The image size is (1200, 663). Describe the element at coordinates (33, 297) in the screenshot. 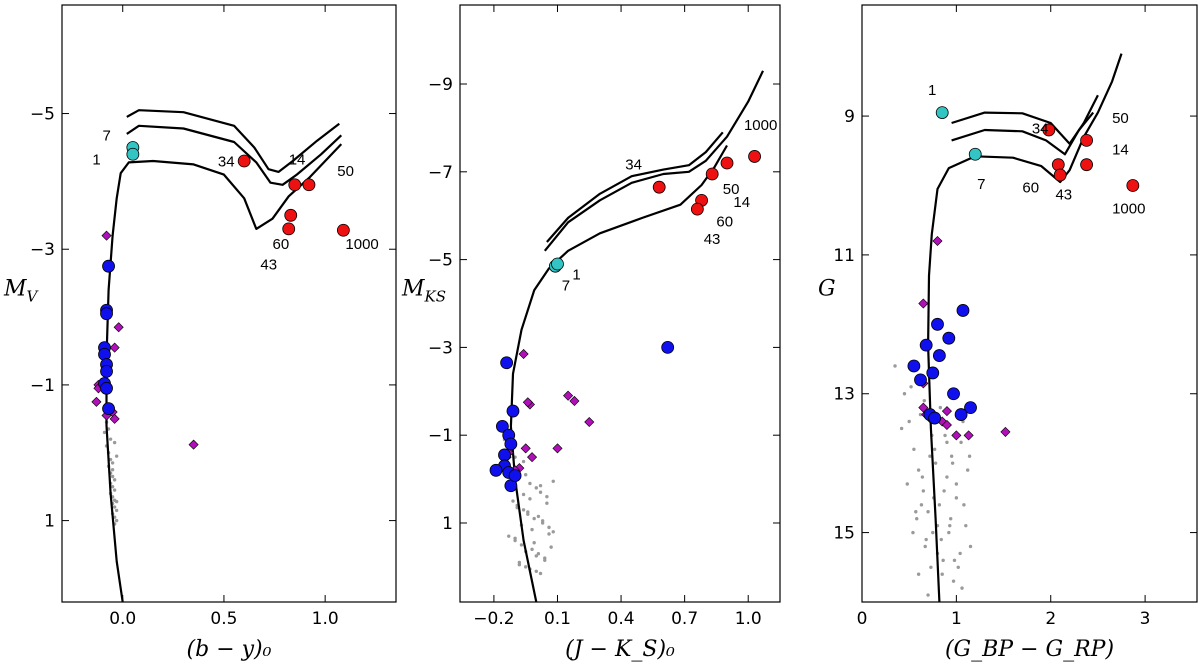

I see `y-axis-label-subscript: V` at that location.